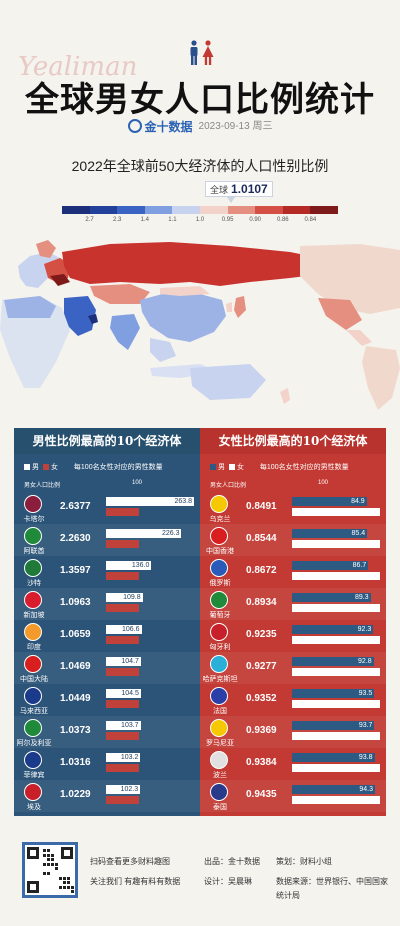  What do you see at coordinates (220, 711) in the screenshot?
I see `country-name: 法国` at bounding box center [220, 711].